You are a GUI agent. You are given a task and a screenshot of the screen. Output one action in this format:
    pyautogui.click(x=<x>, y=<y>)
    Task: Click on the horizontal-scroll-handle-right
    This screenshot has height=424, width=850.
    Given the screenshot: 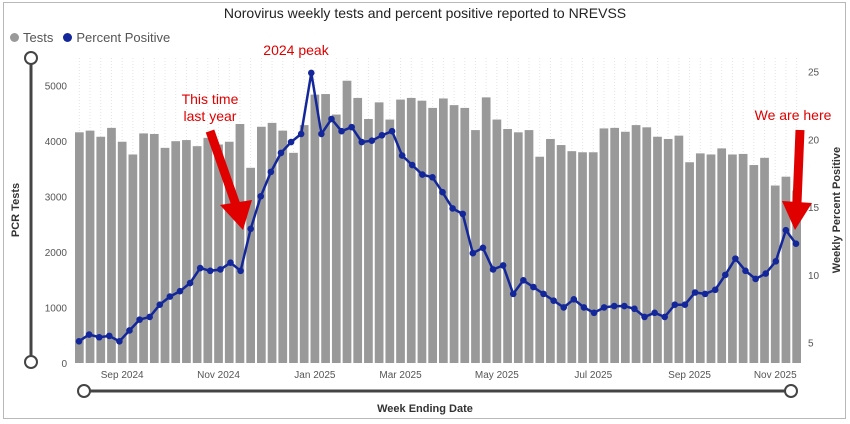 What is the action you would take?
    pyautogui.click(x=791, y=391)
    